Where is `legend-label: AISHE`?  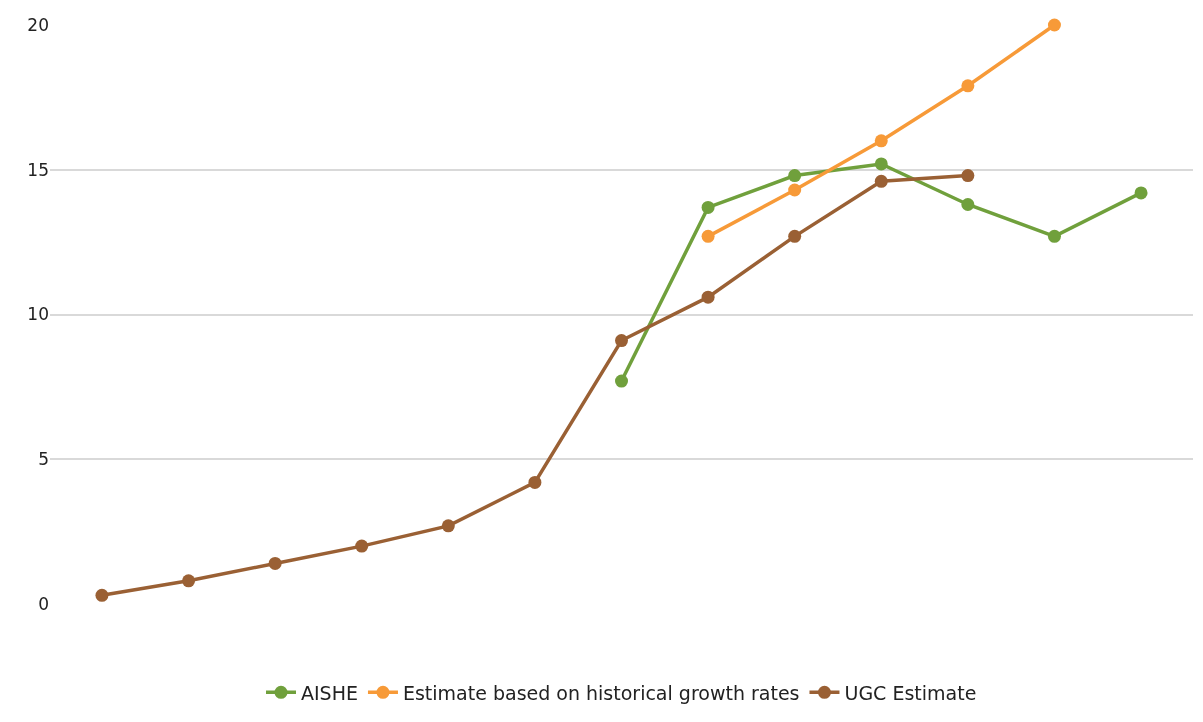
legend-label: AISHE is located at coordinates (329, 692).